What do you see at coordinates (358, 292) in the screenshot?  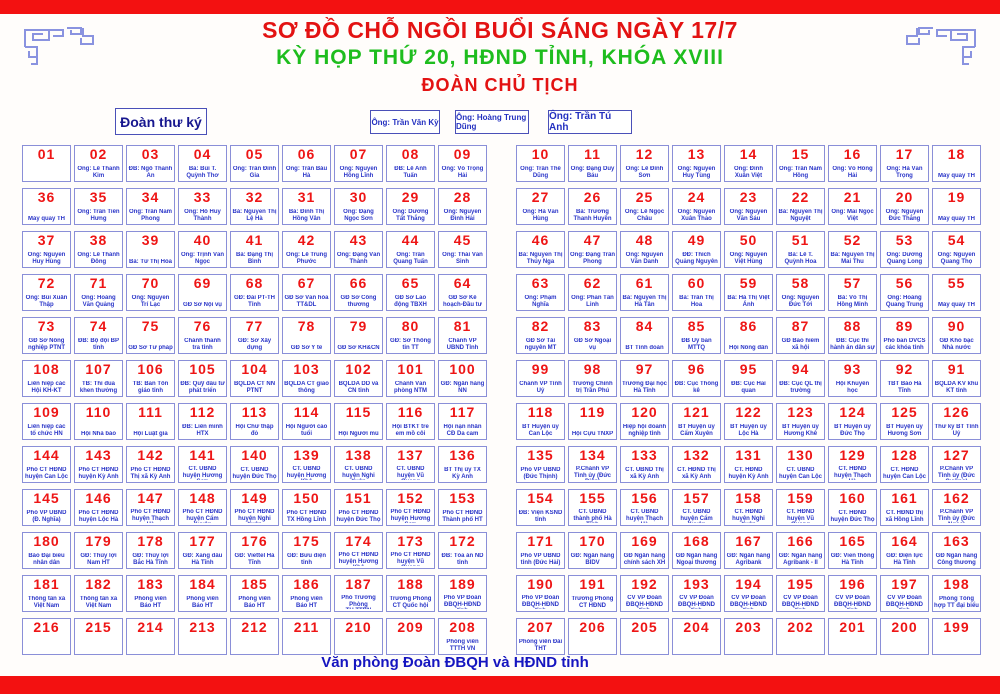 I see `seat-cell: 66 GĐ Sở Công thương` at bounding box center [358, 292].